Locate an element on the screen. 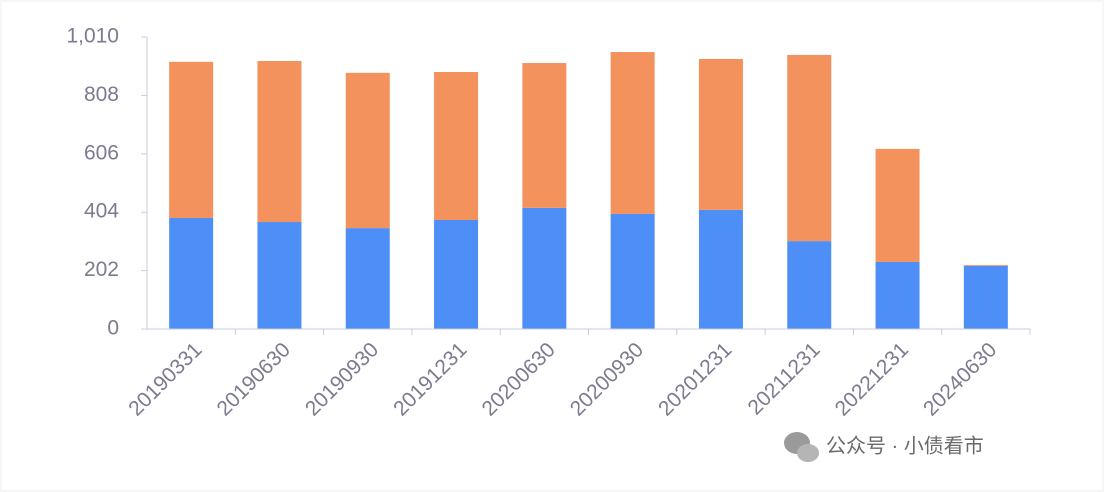 The width and height of the screenshot is (1104, 492). y-tick-label: 404 is located at coordinates (101, 211).